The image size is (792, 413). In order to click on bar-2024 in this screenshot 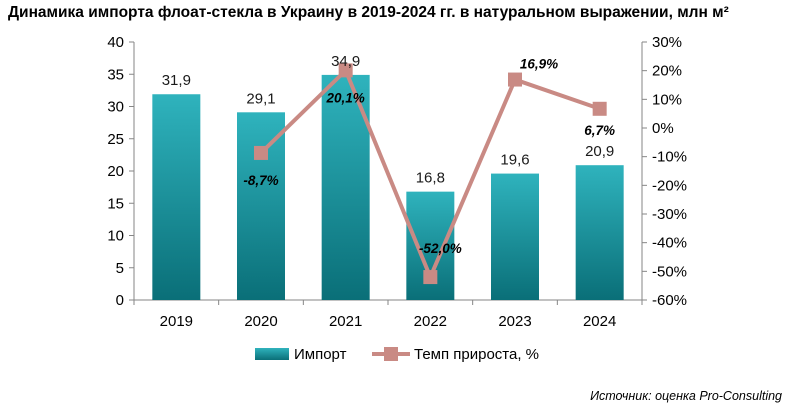, I will do `click(599, 232)`.